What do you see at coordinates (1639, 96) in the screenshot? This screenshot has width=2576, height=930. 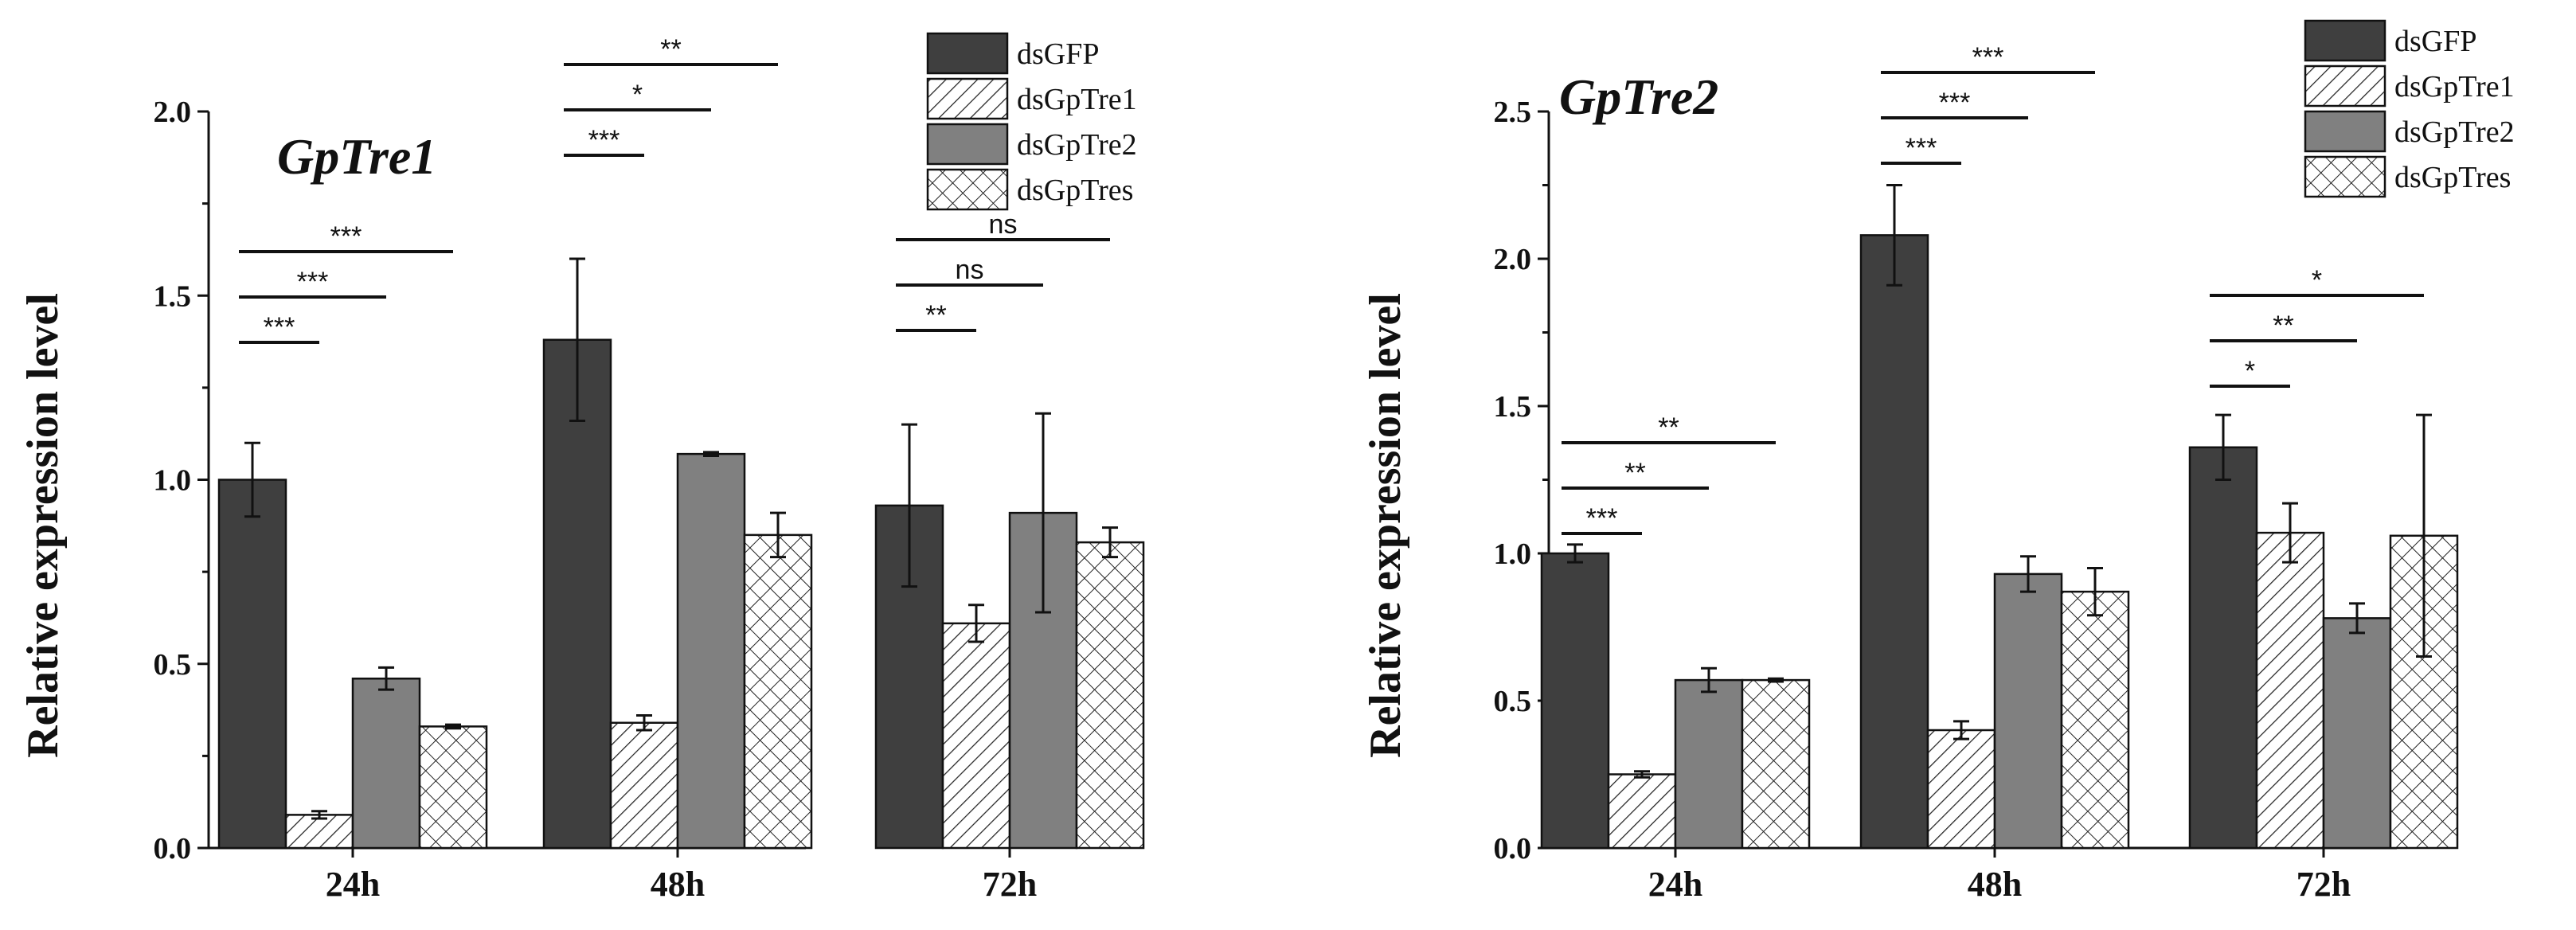 I see `chart-title: GpTre2` at bounding box center [1639, 96].